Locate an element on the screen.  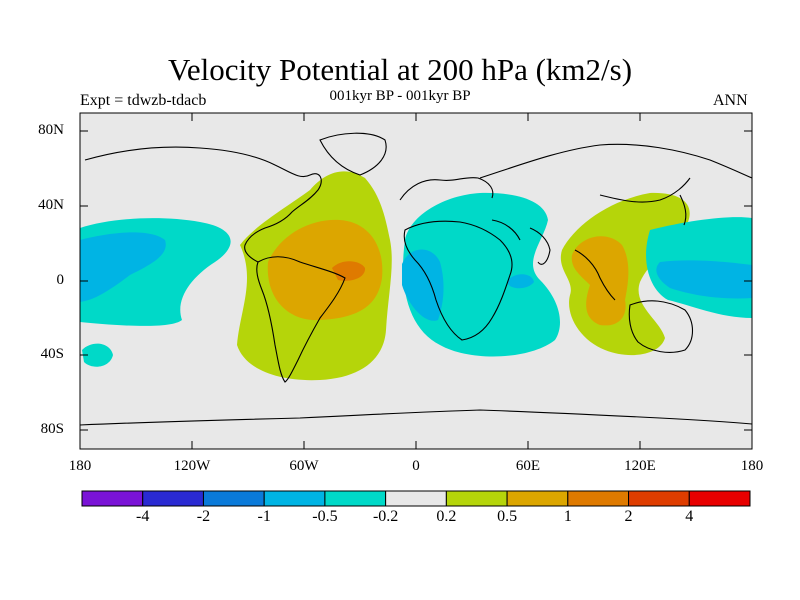
map-title: Velocity Potential at 200 hPa (km2/s) is located at coordinates (400, 69).